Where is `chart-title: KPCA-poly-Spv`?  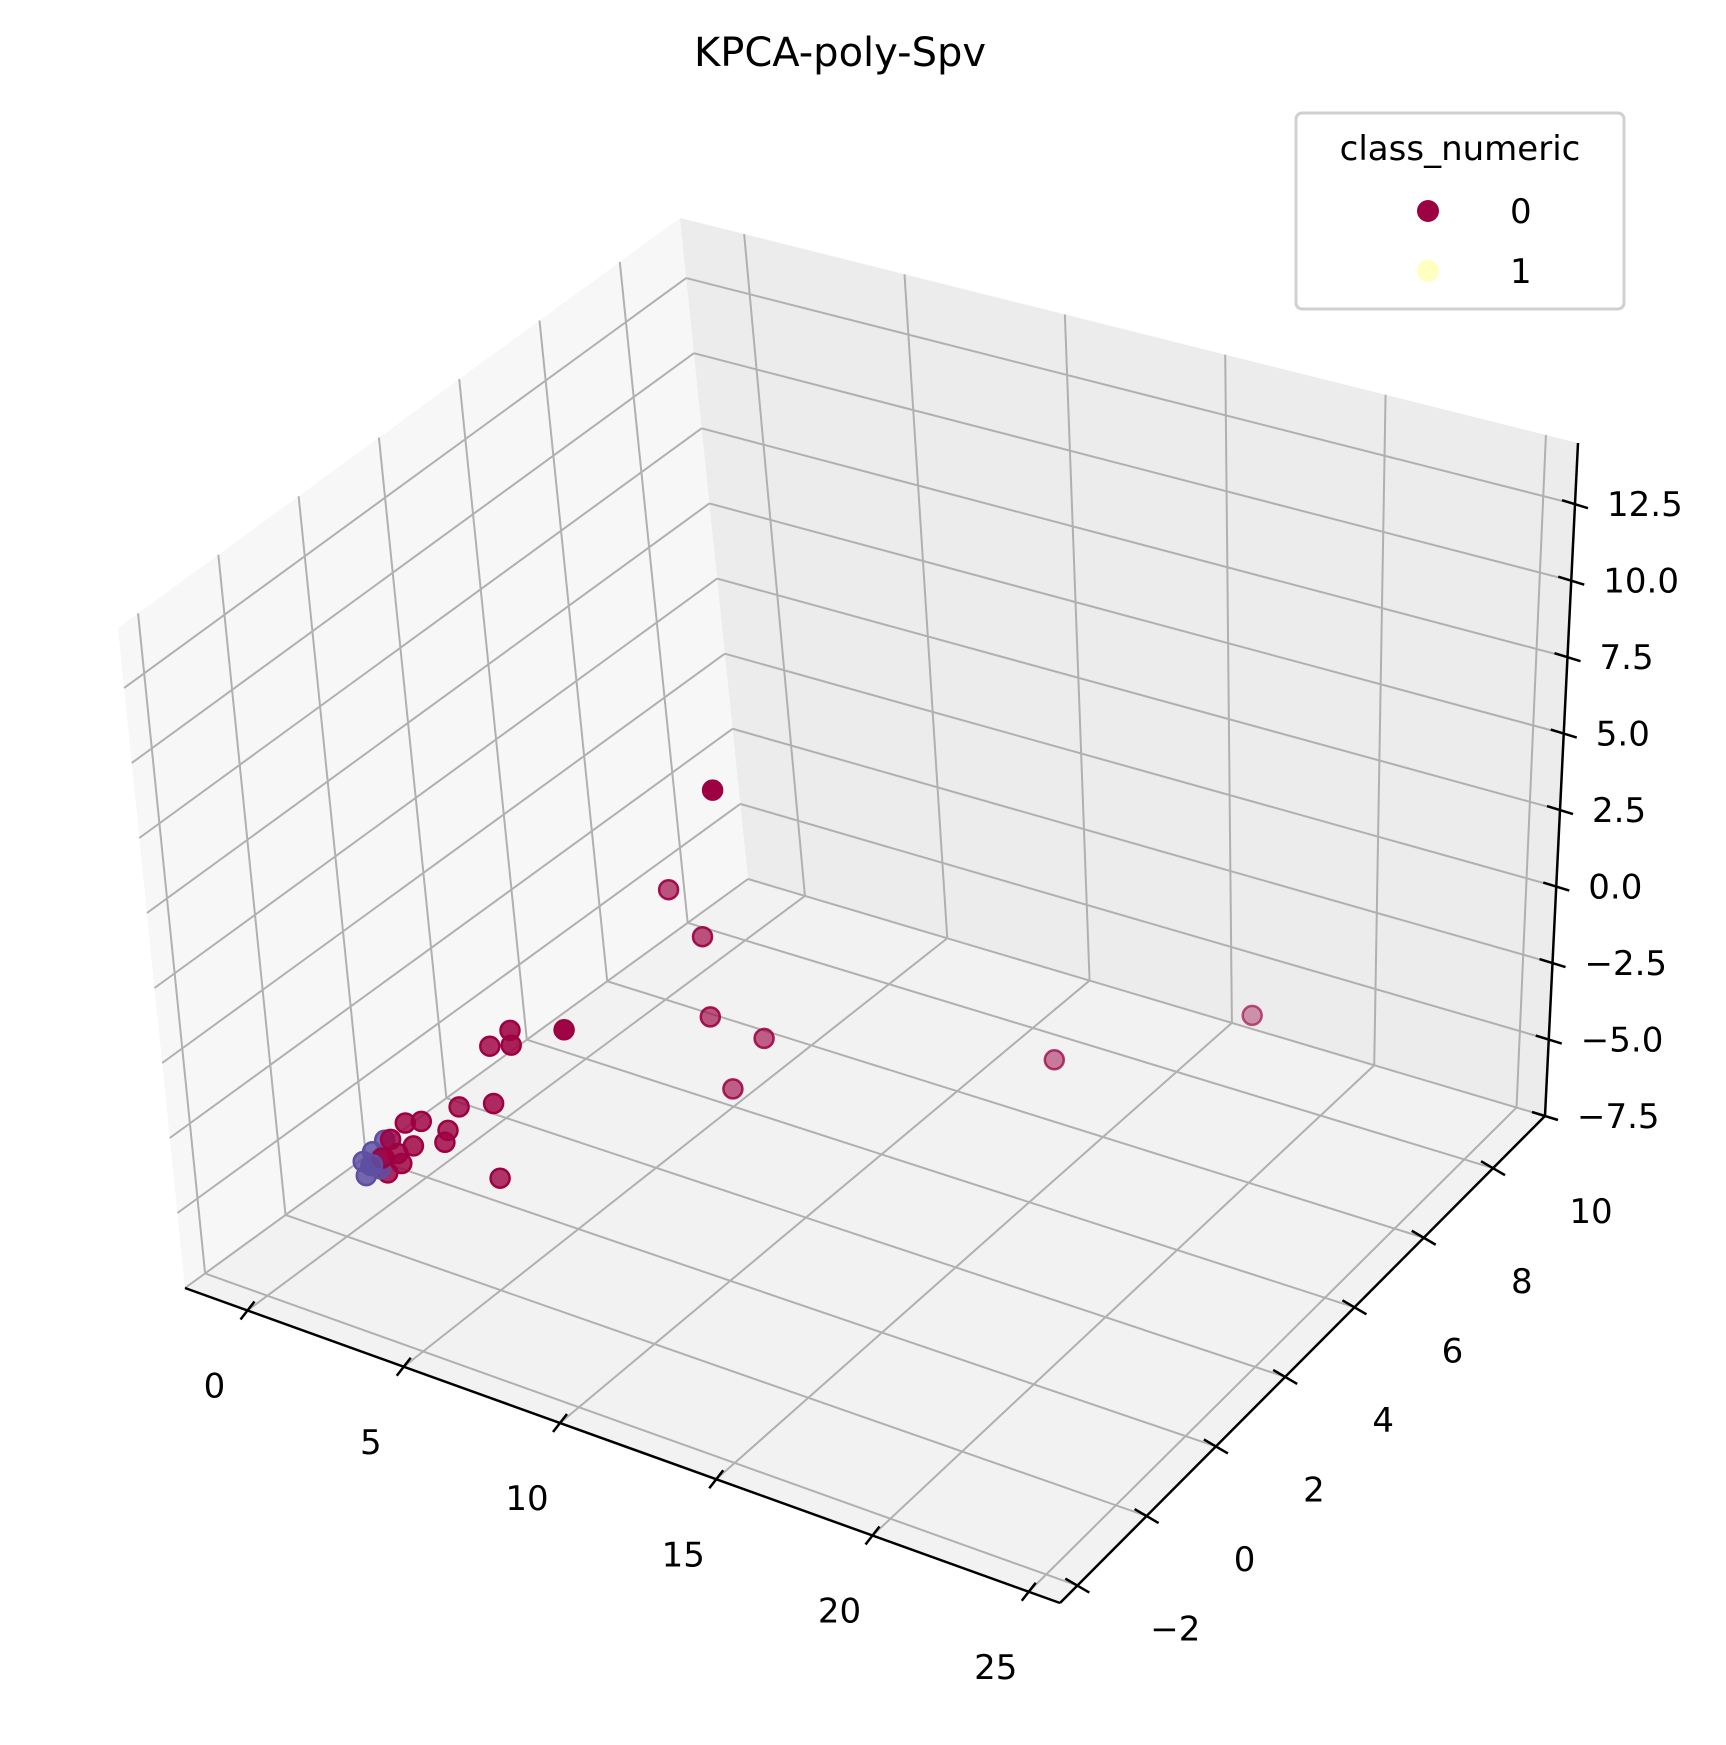
chart-title: KPCA-poly-Spv is located at coordinates (840, 53).